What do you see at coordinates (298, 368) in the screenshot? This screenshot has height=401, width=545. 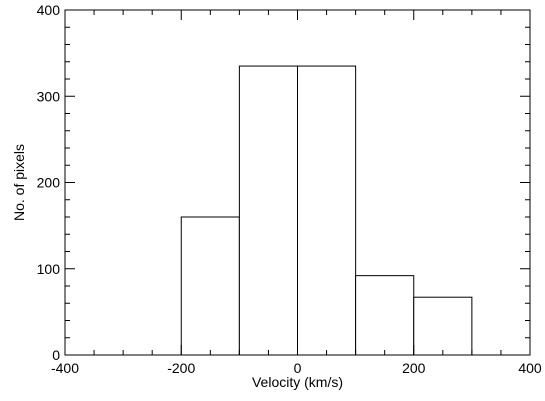 I see `x-tick-label: 0` at bounding box center [298, 368].